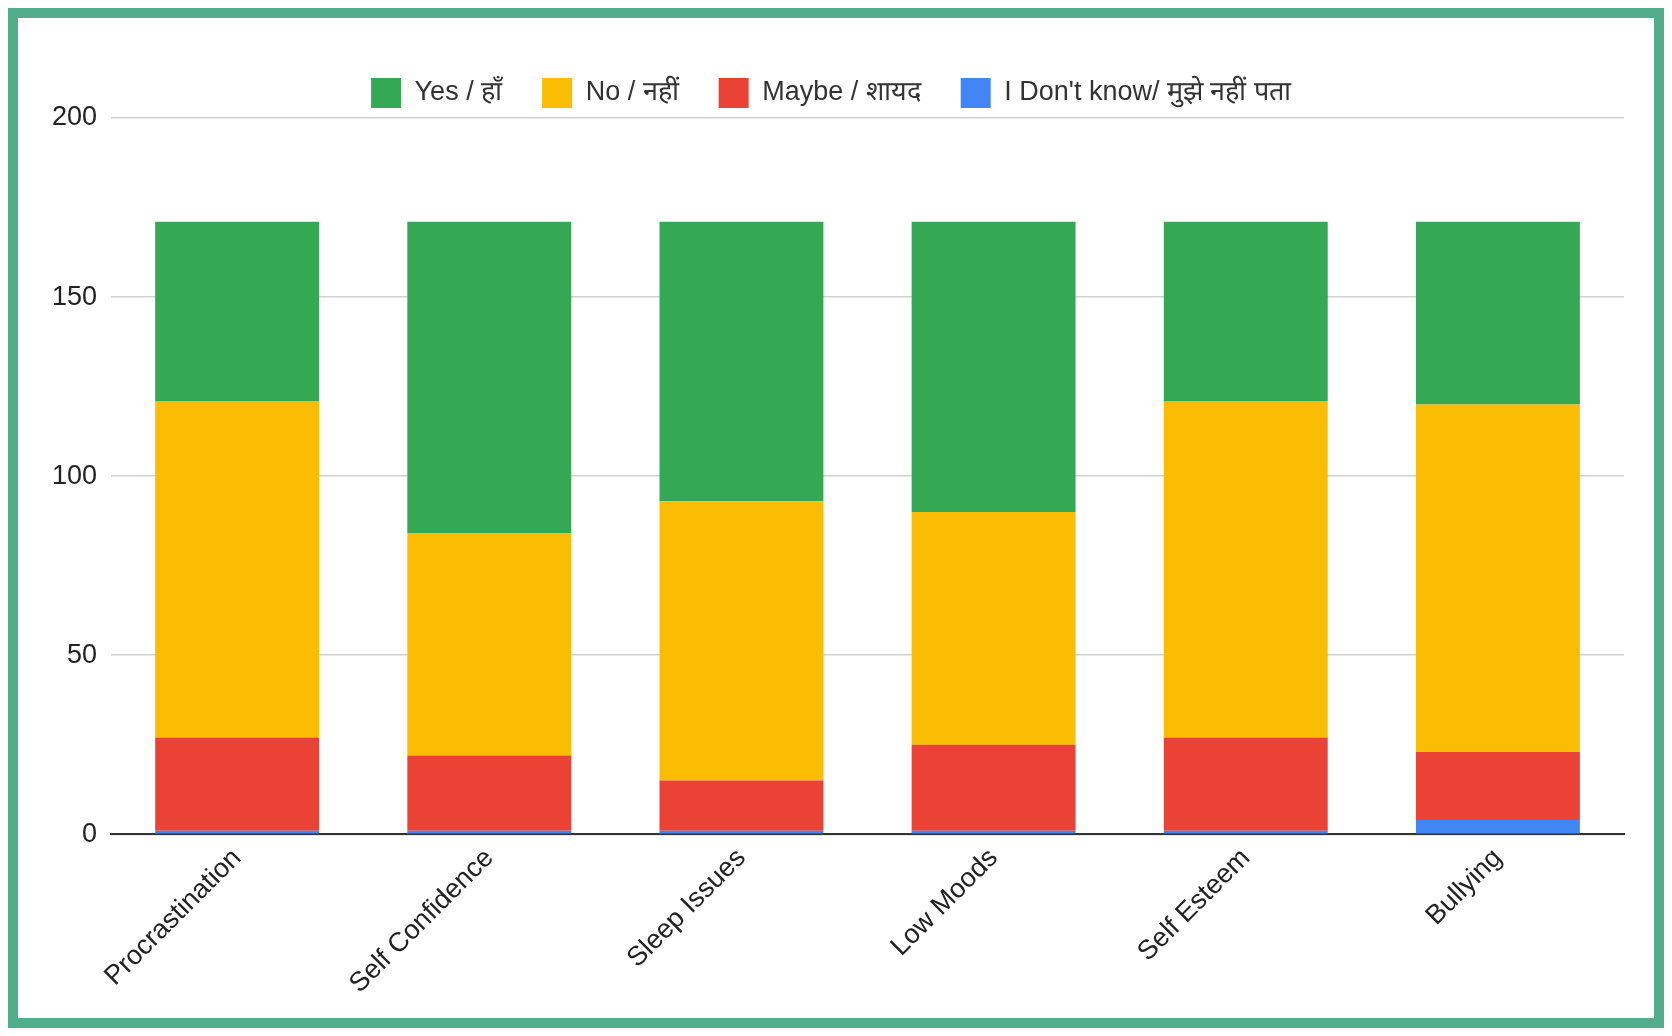  Describe the element at coordinates (74, 474) in the screenshot. I see `y-tick-label: 100` at that location.